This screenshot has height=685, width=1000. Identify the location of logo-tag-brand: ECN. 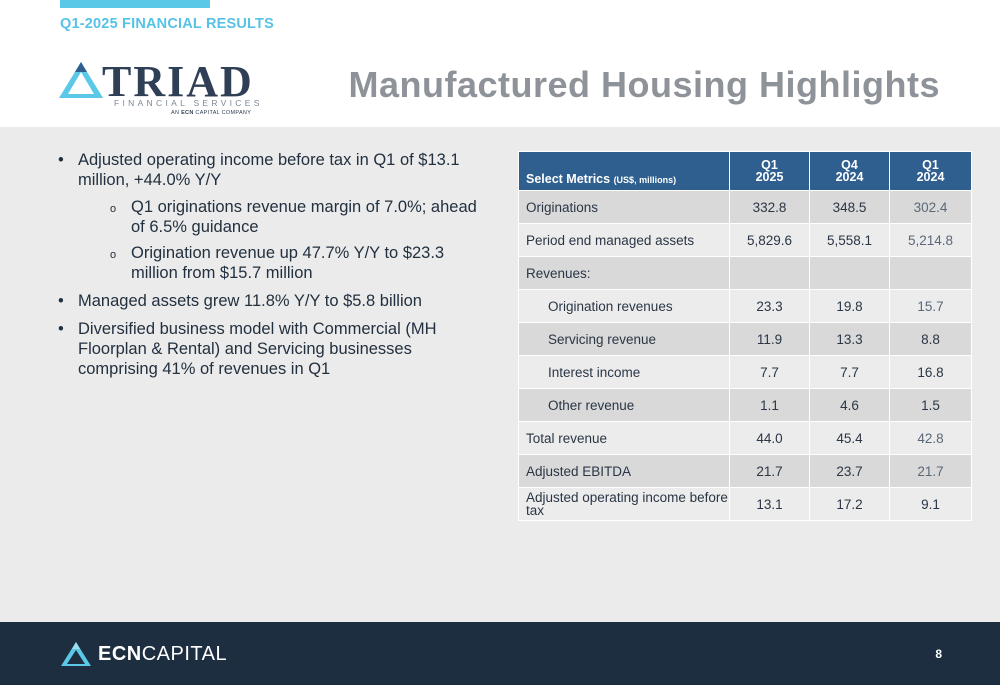
(187, 113).